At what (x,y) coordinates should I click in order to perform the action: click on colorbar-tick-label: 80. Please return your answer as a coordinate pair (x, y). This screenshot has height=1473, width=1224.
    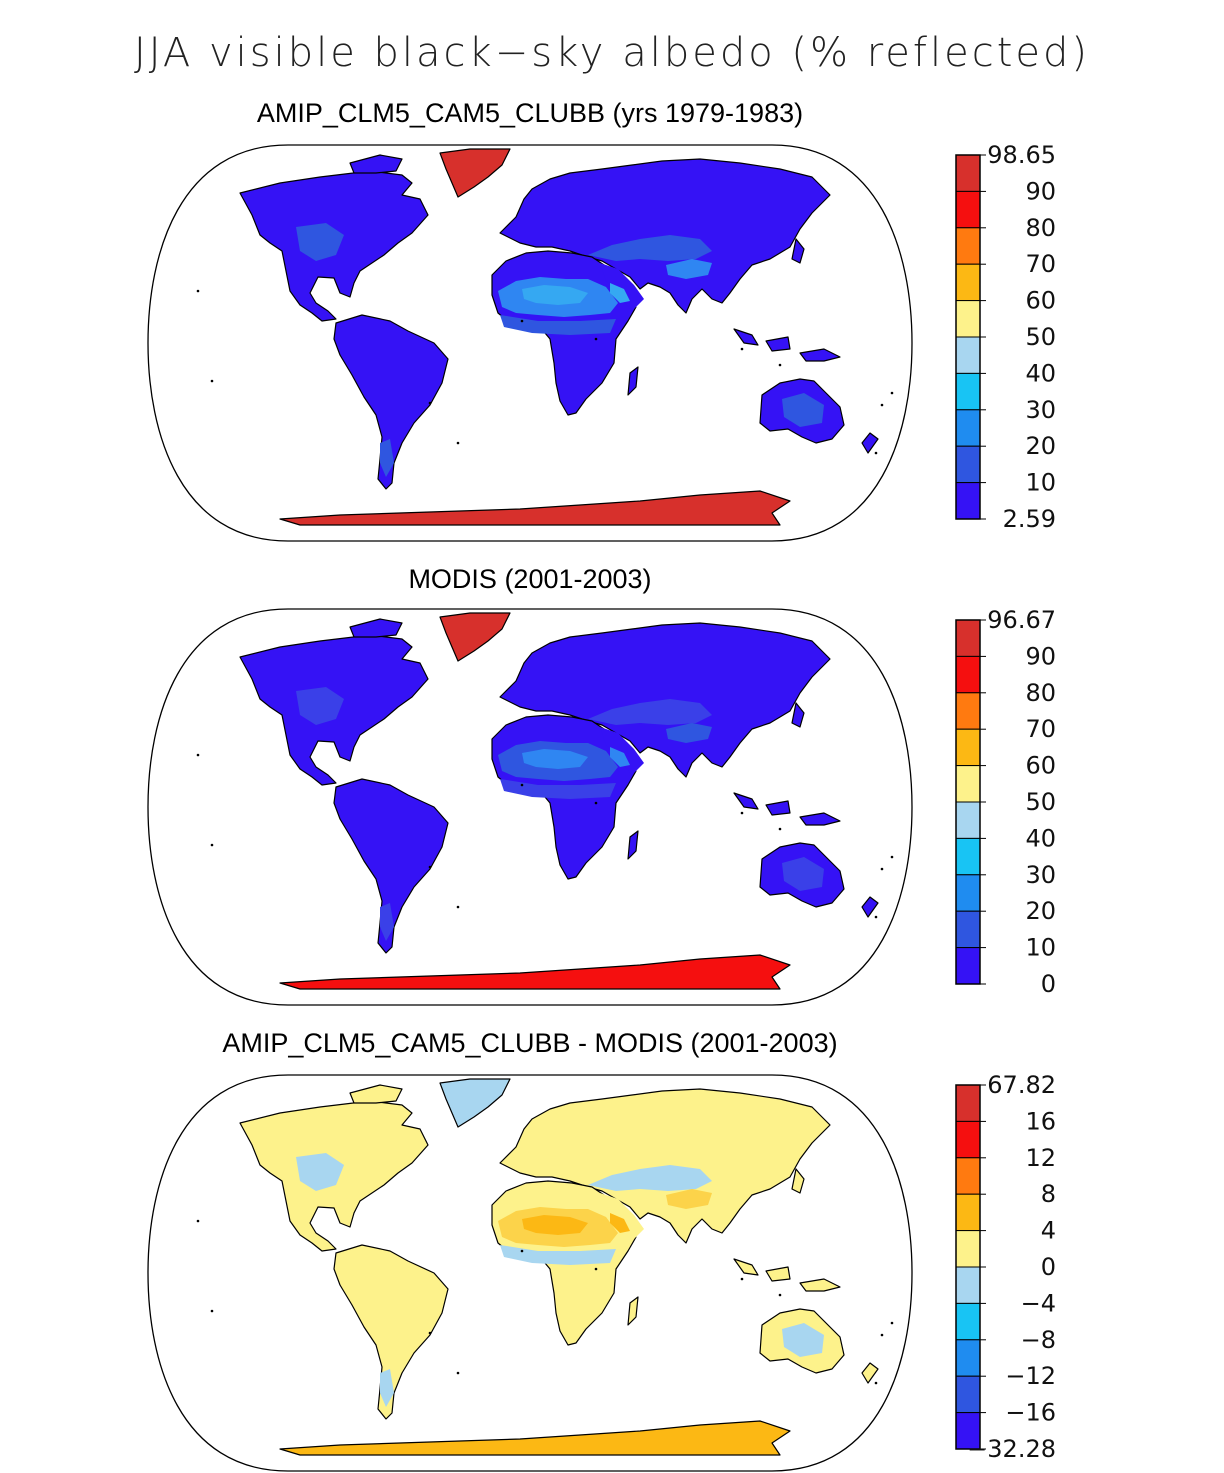
    Looking at the image, I should click on (1040, 693).